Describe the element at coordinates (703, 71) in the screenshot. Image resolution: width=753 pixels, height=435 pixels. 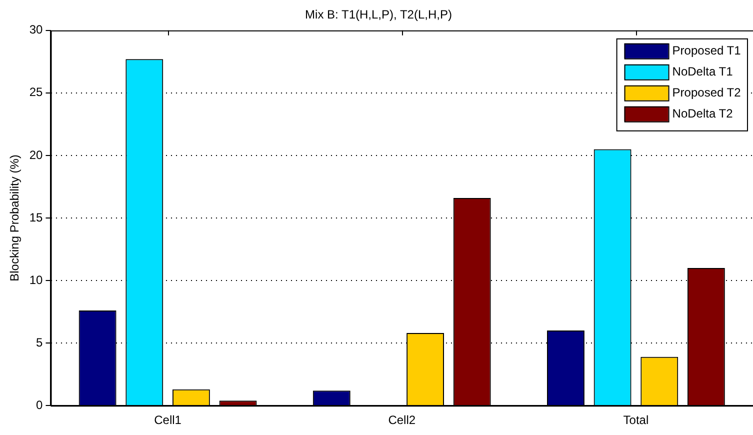
I see `legend-label: NoDelta T1` at that location.